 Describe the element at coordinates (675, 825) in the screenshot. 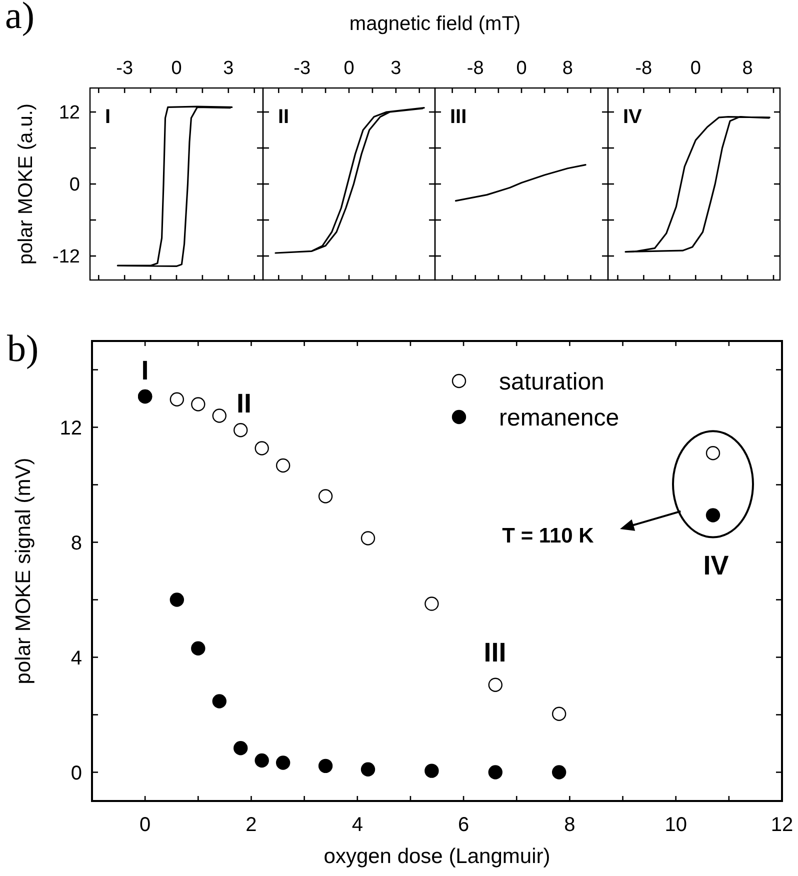

I see `x-tick-label: 10` at that location.